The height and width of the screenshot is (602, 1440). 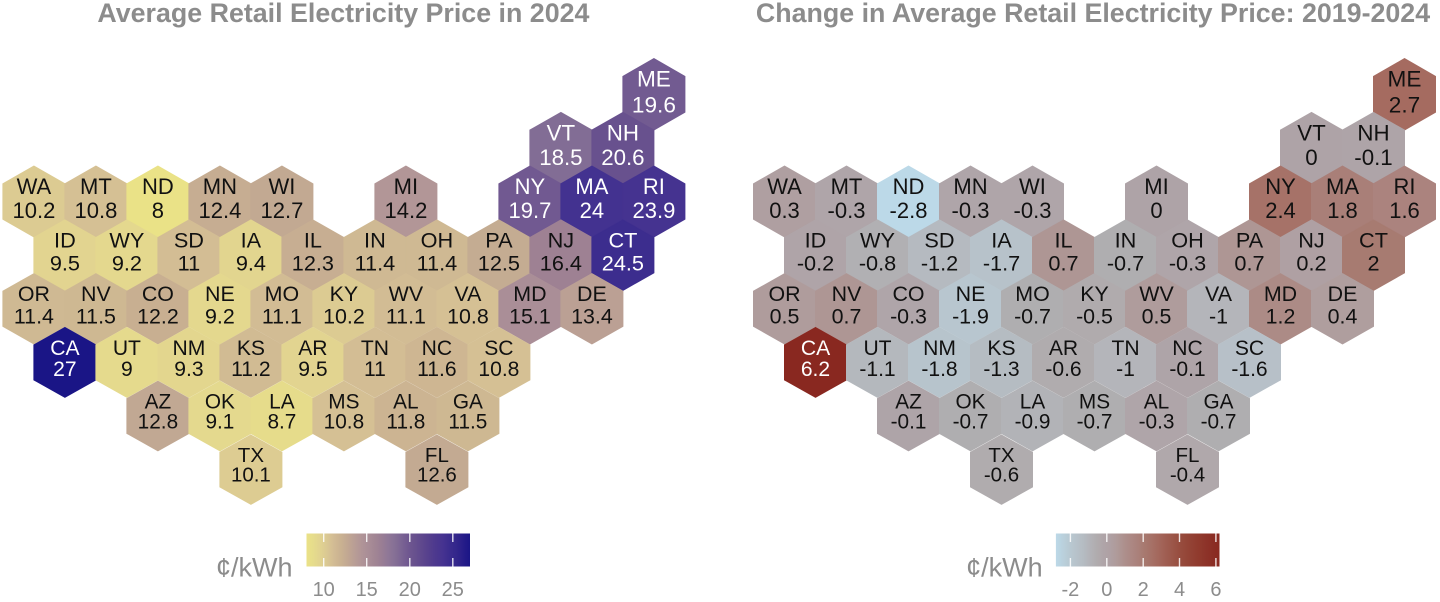 I want to click on svg-text: 20.6, so click(x=622, y=157).